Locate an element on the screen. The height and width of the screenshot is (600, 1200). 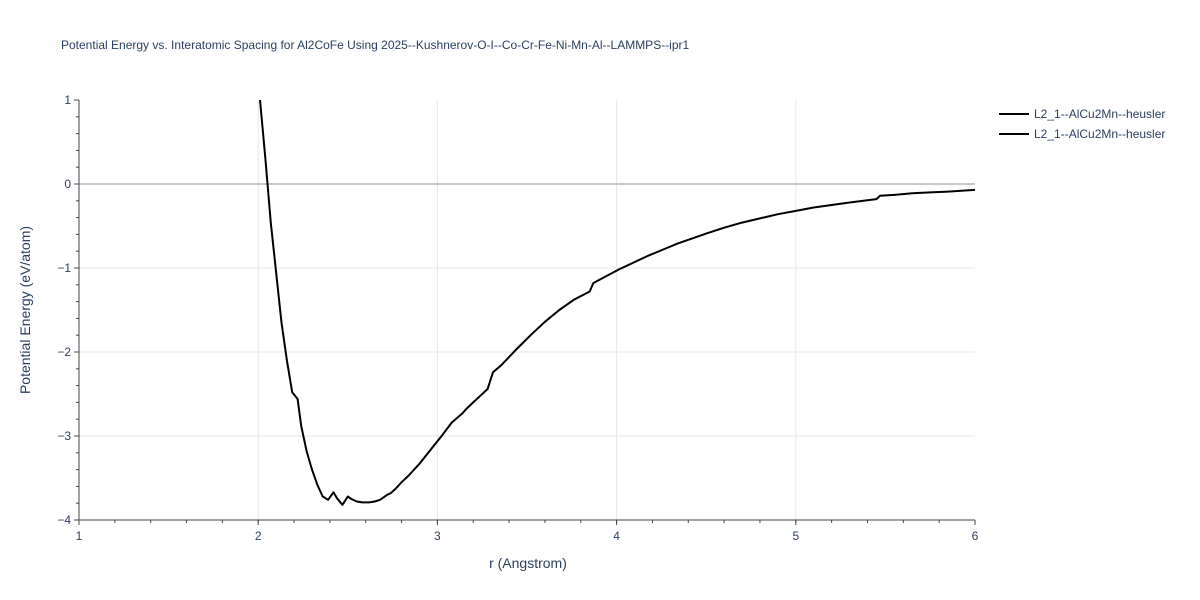
x-tick-label: 4 is located at coordinates (616, 536).